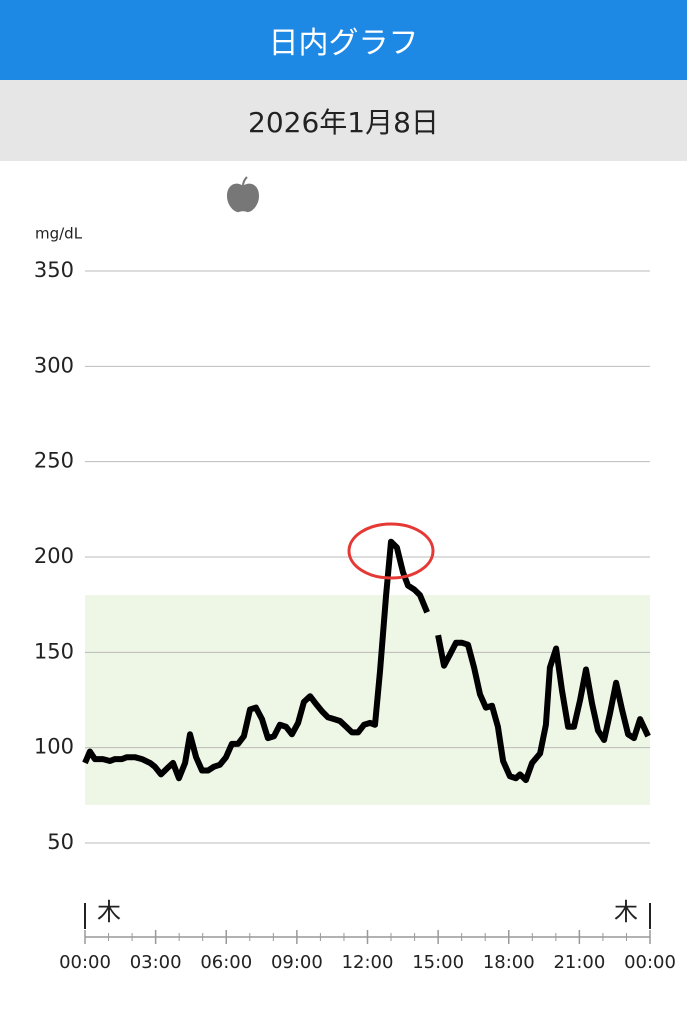  What do you see at coordinates (54, 747) in the screenshot?
I see `y-tick-label: 100` at bounding box center [54, 747].